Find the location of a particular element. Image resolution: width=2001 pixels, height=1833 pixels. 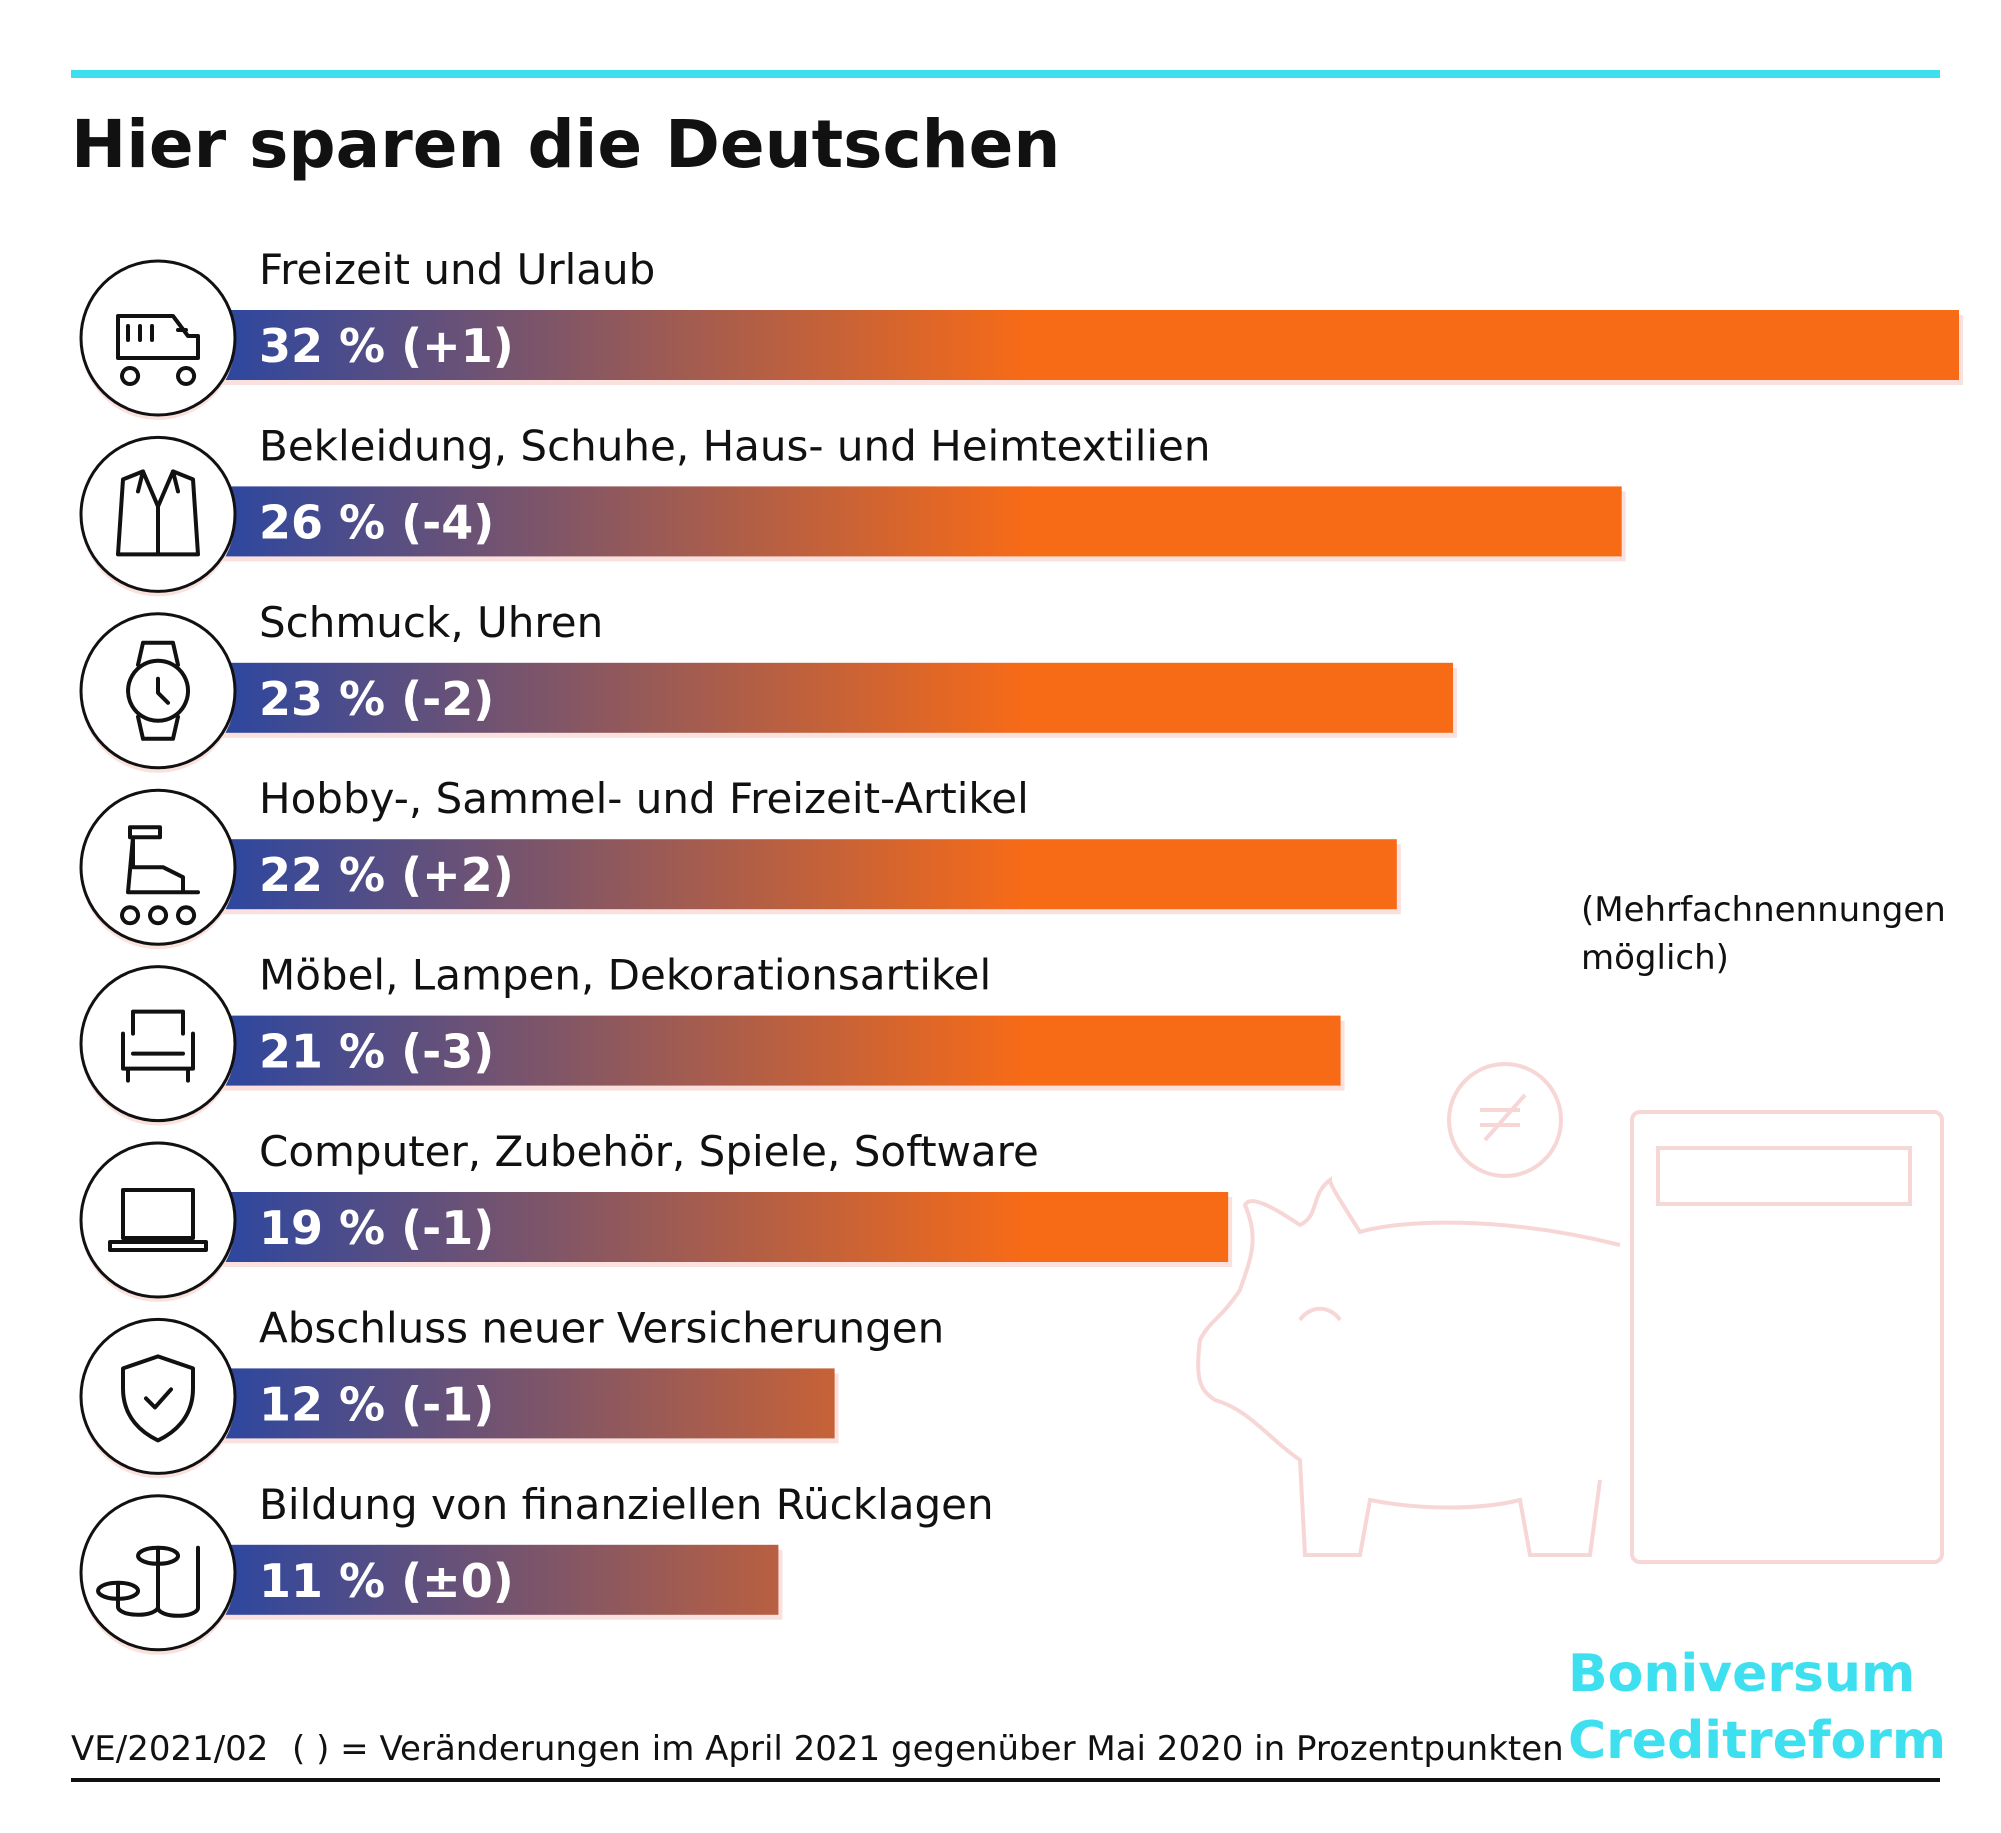

note: möglich) is located at coordinates (1655, 958).